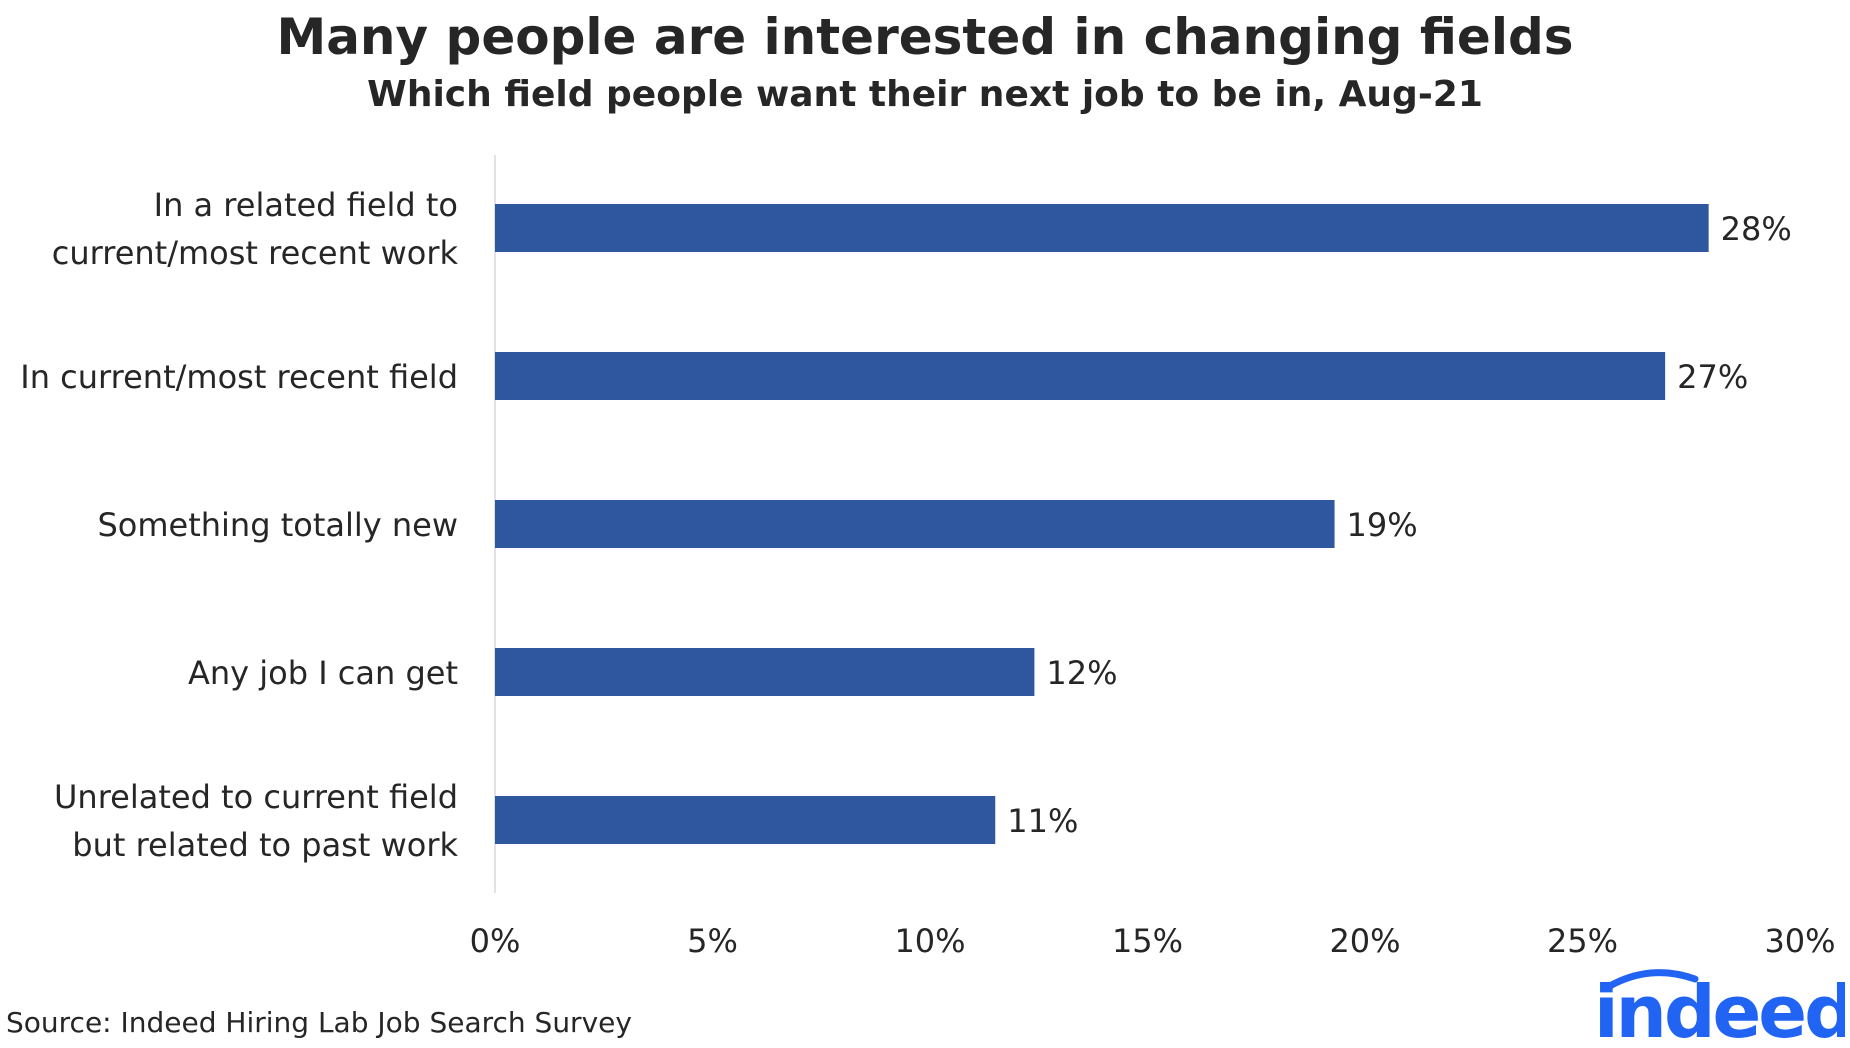  What do you see at coordinates (1712, 377) in the screenshot?
I see `data-label: 27%` at bounding box center [1712, 377].